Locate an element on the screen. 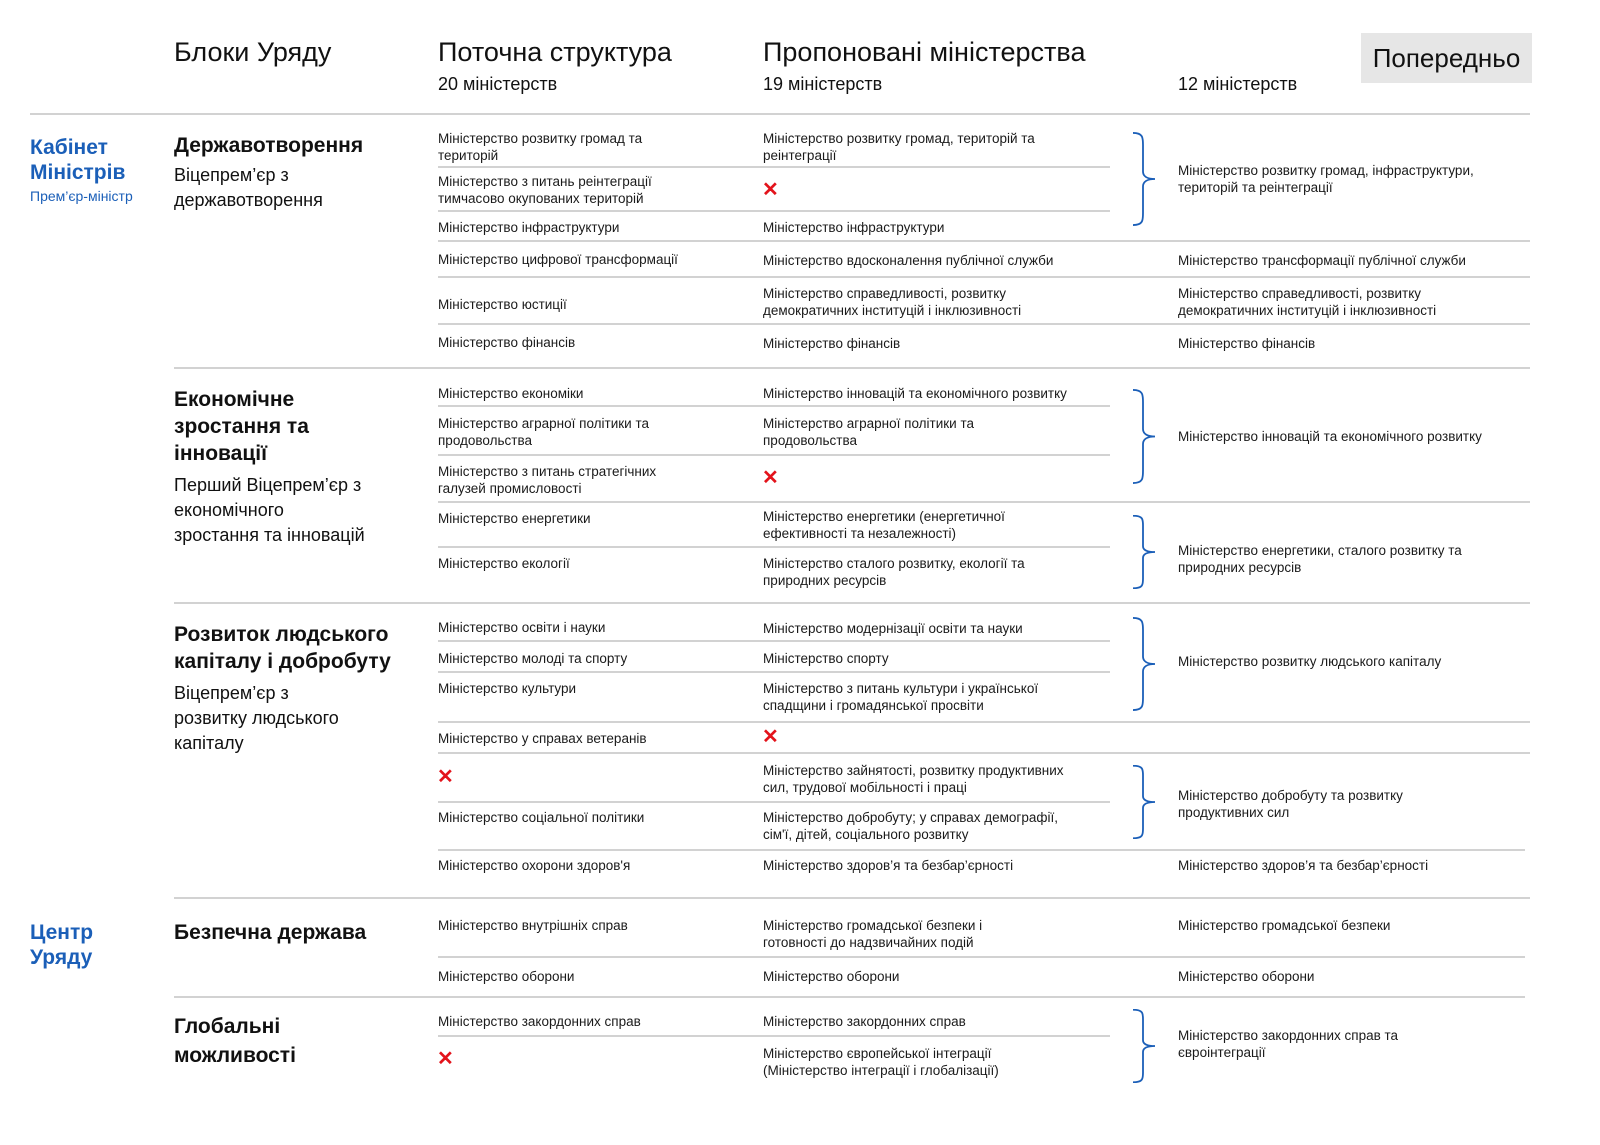 This screenshot has width=1600, height=1145. header-proposed-count: 19 міністерств is located at coordinates (823, 84).